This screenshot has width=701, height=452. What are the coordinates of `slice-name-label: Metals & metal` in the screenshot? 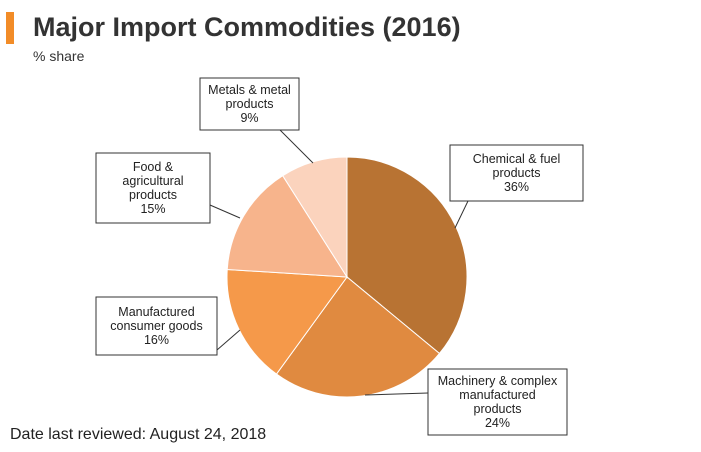 It's located at (249, 90).